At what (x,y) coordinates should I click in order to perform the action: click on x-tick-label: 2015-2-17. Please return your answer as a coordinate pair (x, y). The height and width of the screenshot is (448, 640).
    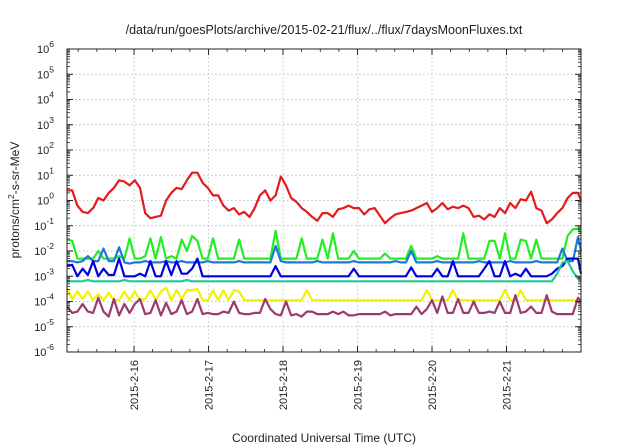
    Looking at the image, I should click on (210, 385).